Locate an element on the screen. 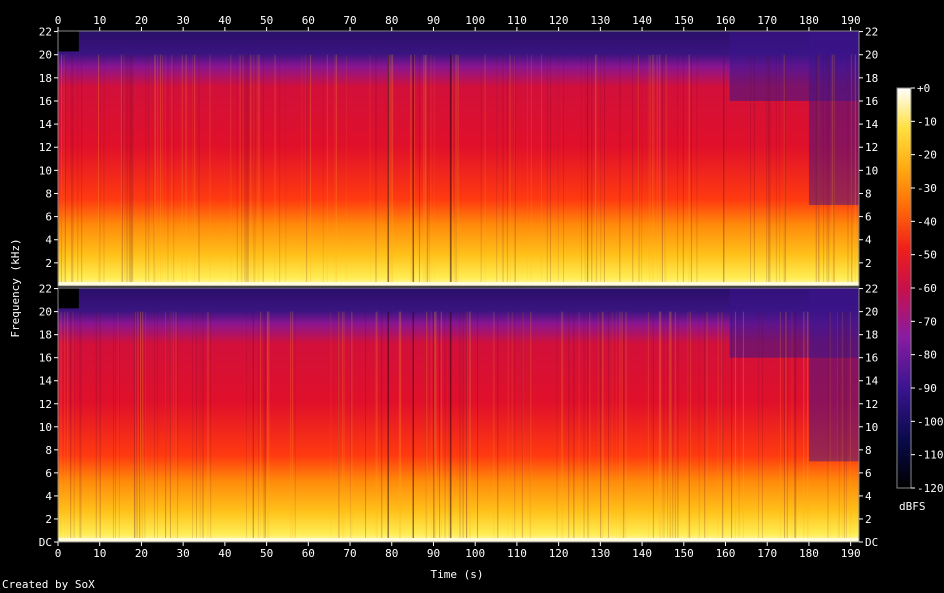 This screenshot has width=944, height=593. y-tick-label: 12 is located at coordinates (45, 147).